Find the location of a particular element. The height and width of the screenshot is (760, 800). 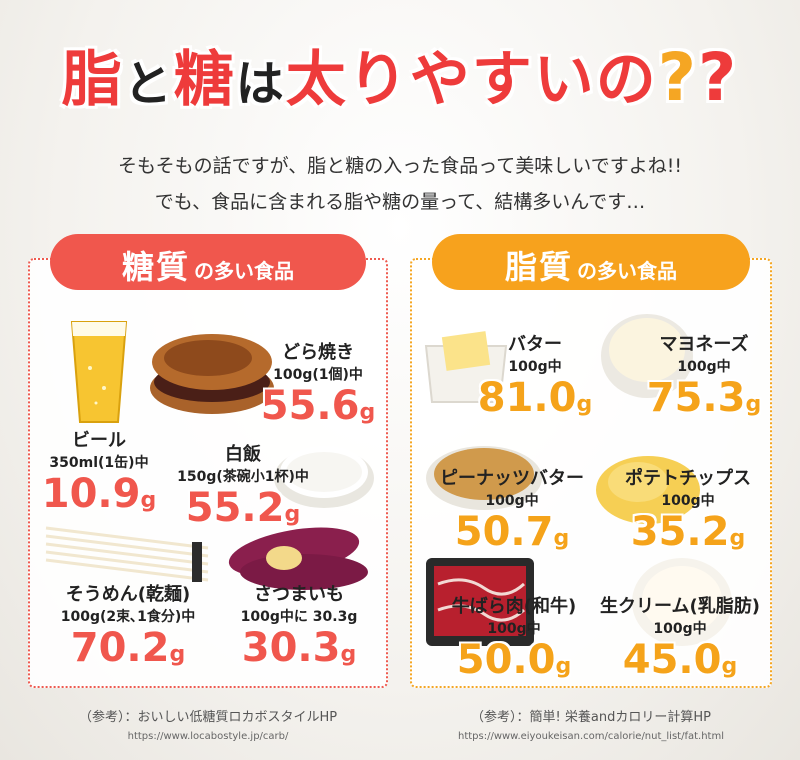

title-word-fat: 脂 is located at coordinates (92, 80).